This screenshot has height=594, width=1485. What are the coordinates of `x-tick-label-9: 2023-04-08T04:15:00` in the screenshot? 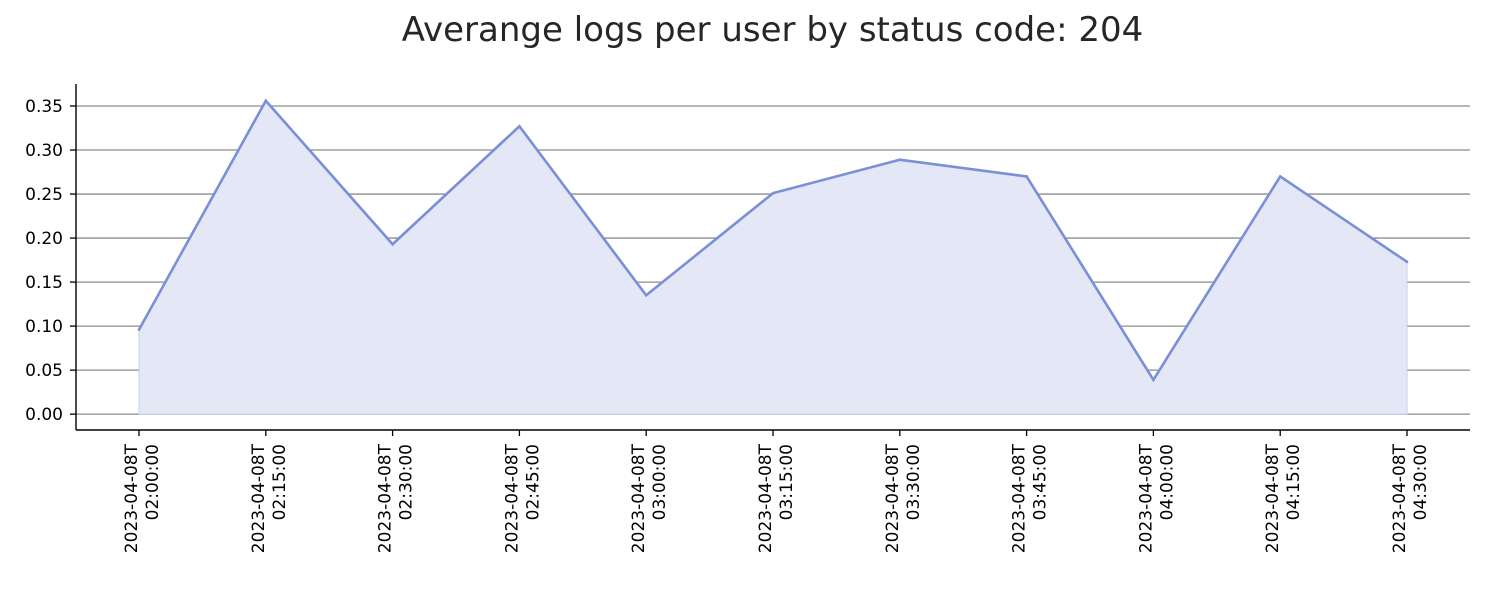 It's located at (1283, 498).